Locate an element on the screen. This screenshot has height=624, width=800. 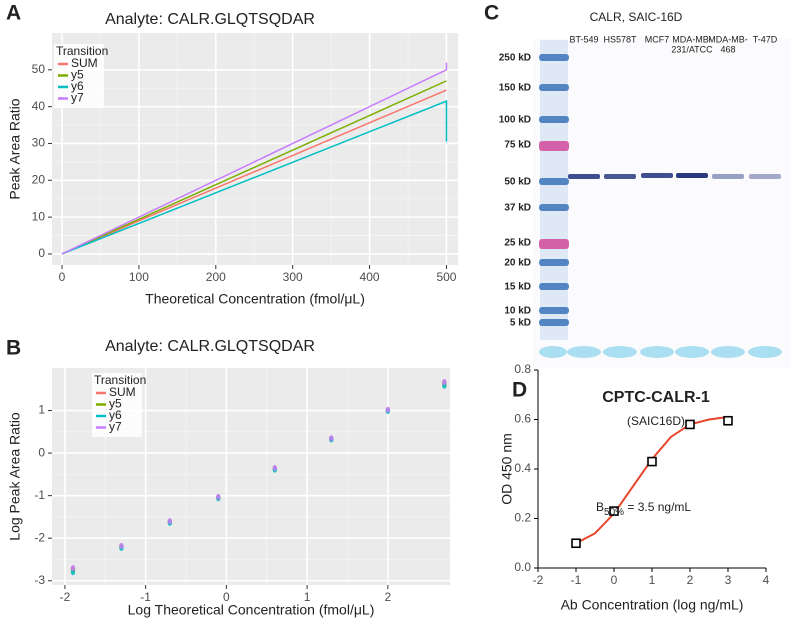
annotation: B50% = 3.5 ng/mL is located at coordinates (643, 508).